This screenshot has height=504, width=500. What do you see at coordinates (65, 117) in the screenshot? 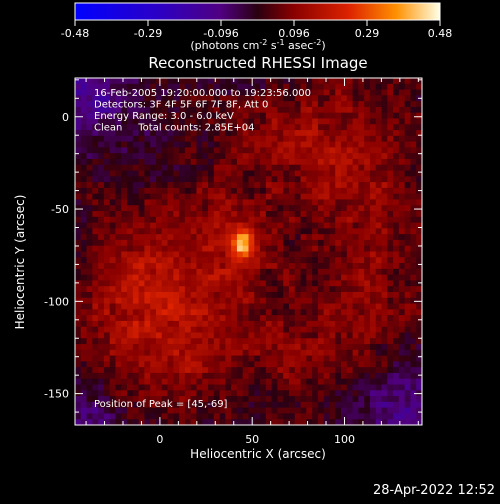
I see `y-tick-label: 0` at bounding box center [65, 117].